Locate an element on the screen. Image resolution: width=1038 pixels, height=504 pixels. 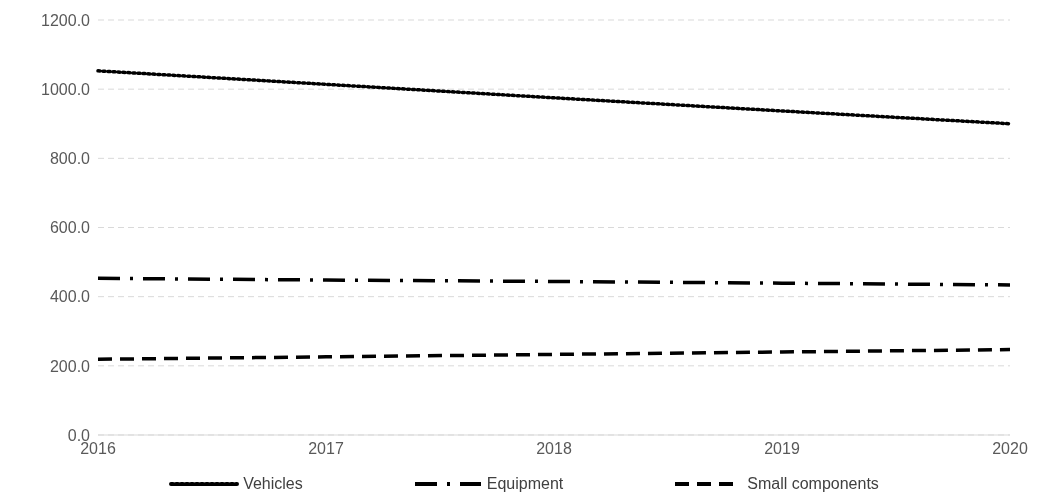
x-tick-label: 2016 is located at coordinates (98, 449).